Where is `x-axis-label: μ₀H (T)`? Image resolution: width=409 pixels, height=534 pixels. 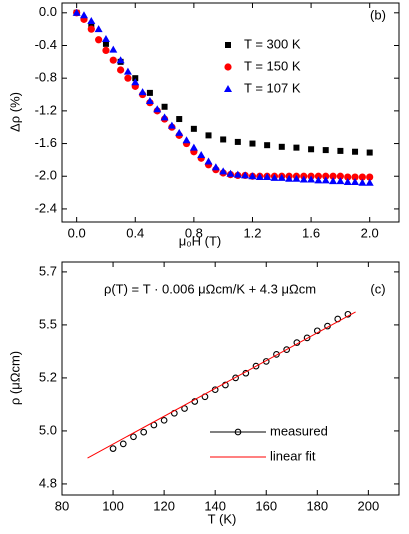 x-axis-label: μ₀H (T) is located at coordinates (200, 240).